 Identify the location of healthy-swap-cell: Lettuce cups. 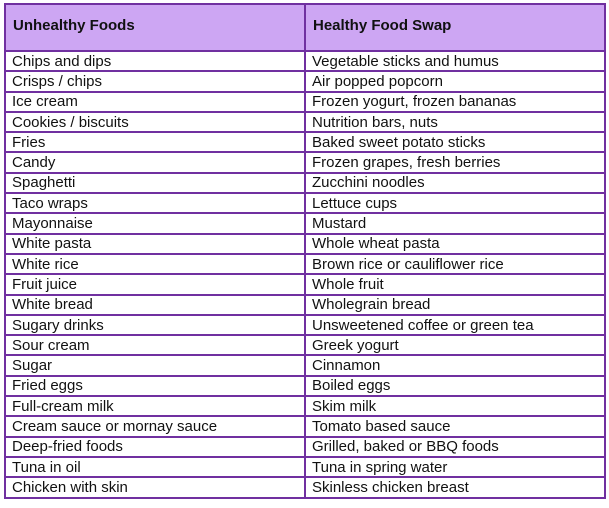
(455, 203).